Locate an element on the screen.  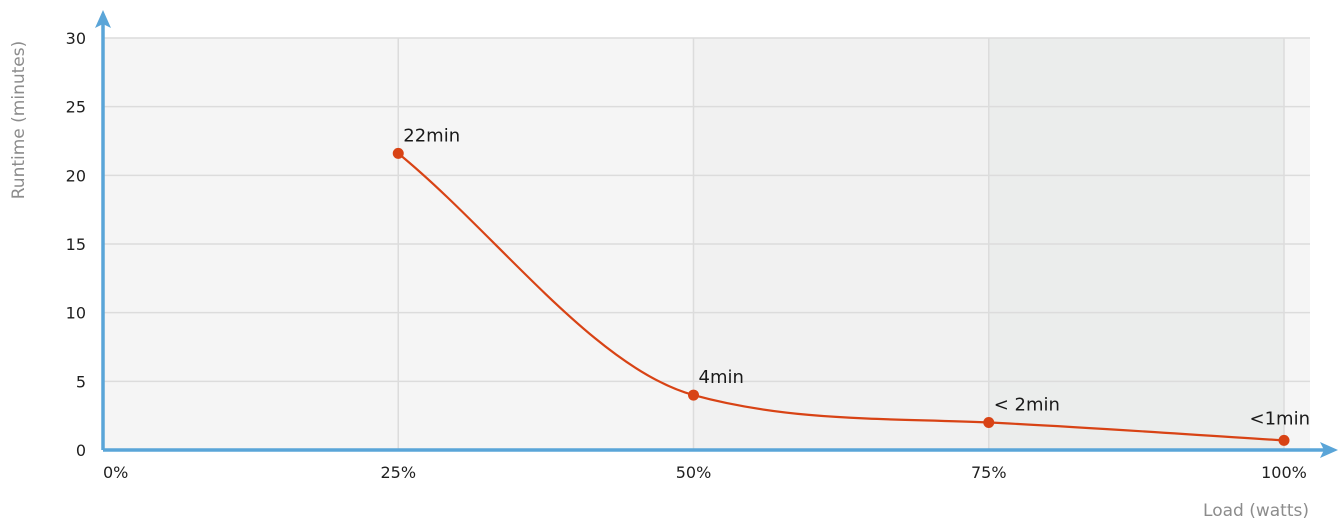
y-axis-arrow-icon is located at coordinates (103, 19).